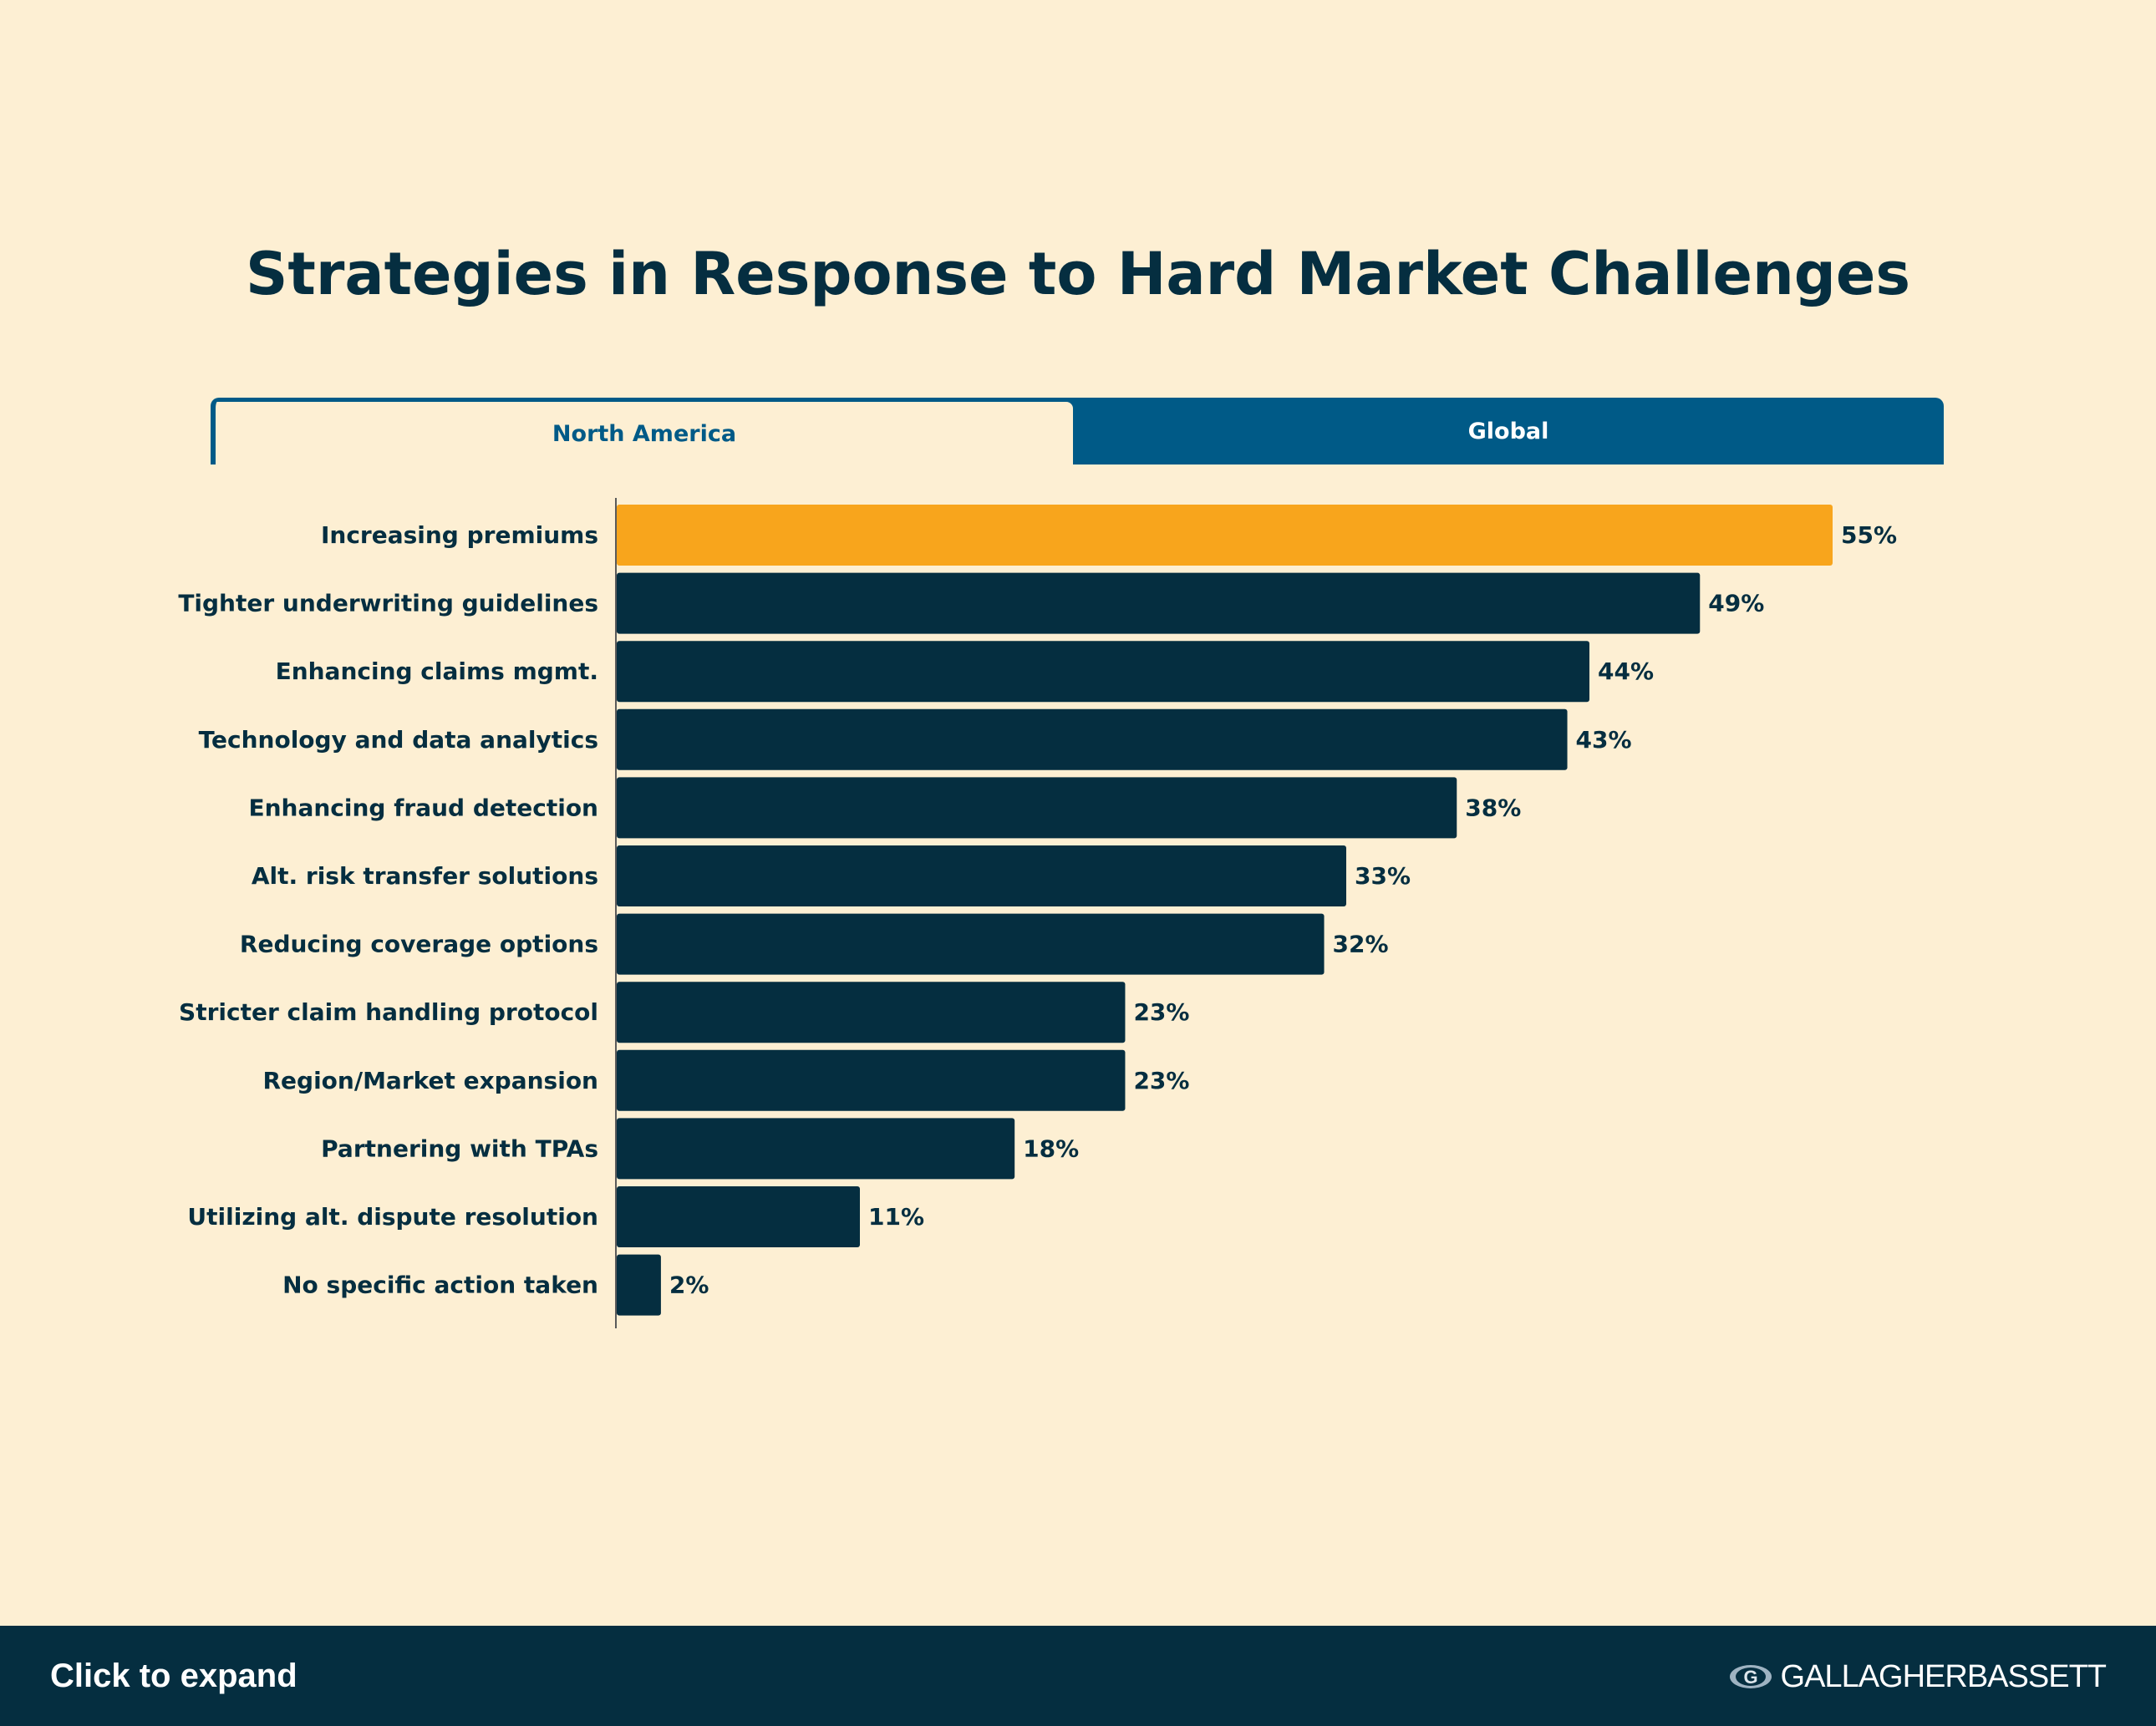  Describe the element at coordinates (689, 1285) in the screenshot. I see `value-label: 2%` at that location.